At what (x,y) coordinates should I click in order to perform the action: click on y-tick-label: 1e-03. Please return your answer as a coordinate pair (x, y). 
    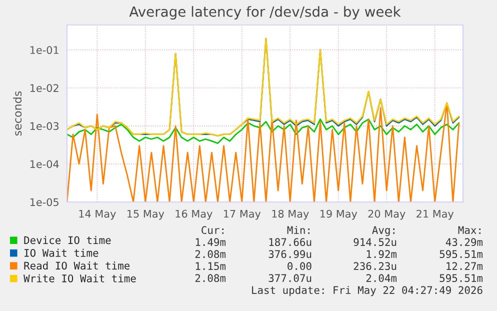
    Looking at the image, I should click on (44, 126).